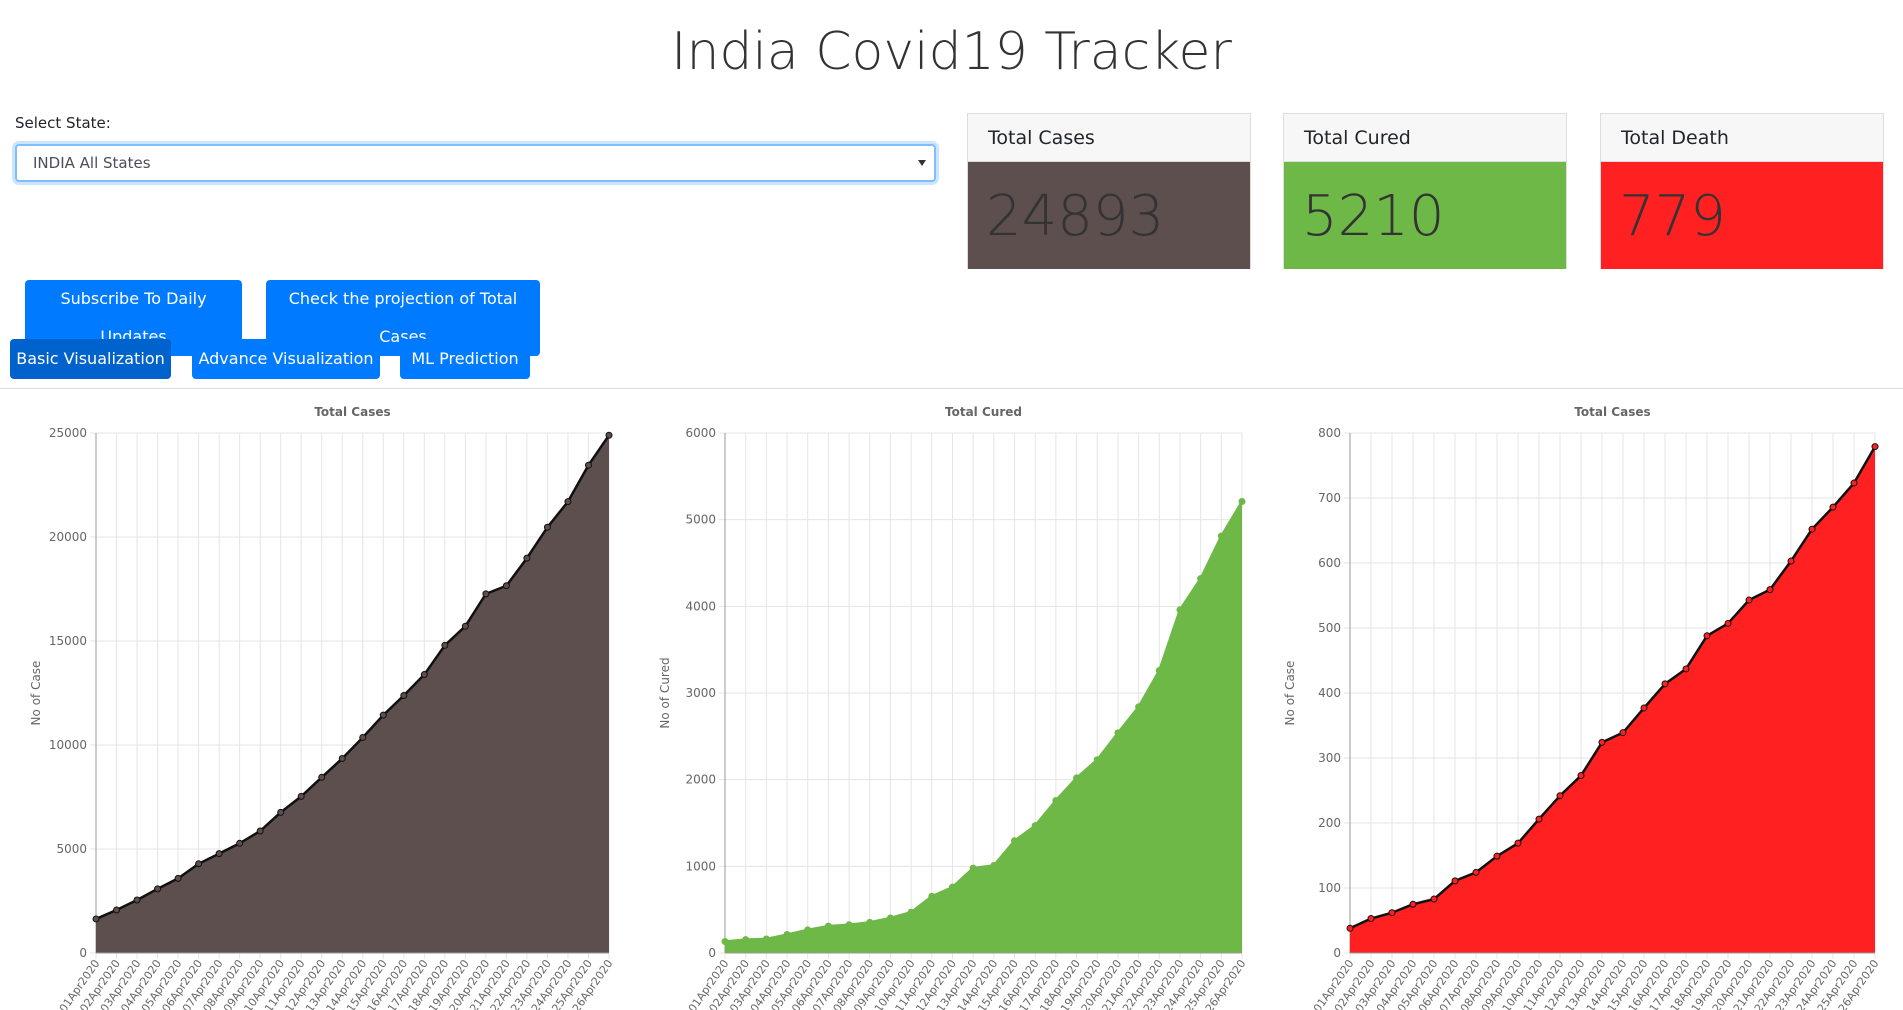  What do you see at coordinates (1425, 215) in the screenshot?
I see `card-value: 5210` at bounding box center [1425, 215].